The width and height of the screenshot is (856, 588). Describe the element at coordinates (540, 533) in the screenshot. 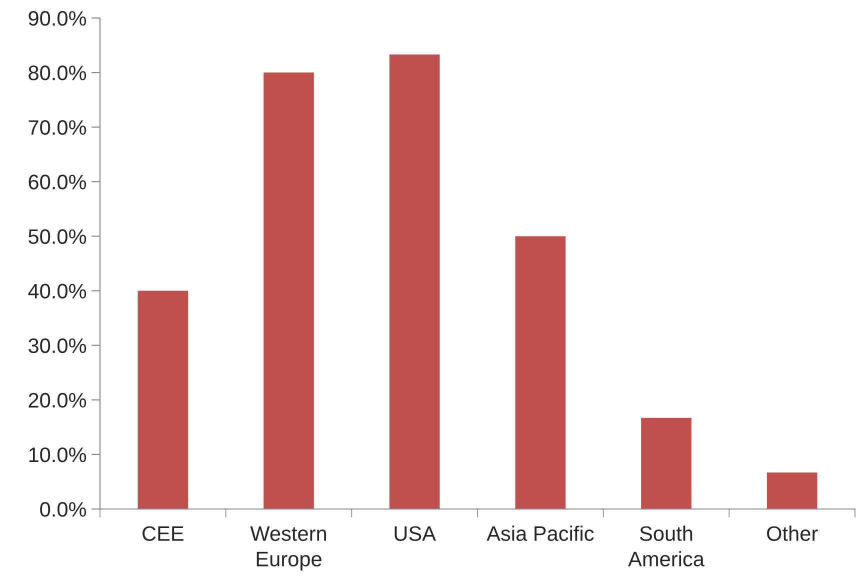

I see `x-tick-label: Asia Pacific` at that location.